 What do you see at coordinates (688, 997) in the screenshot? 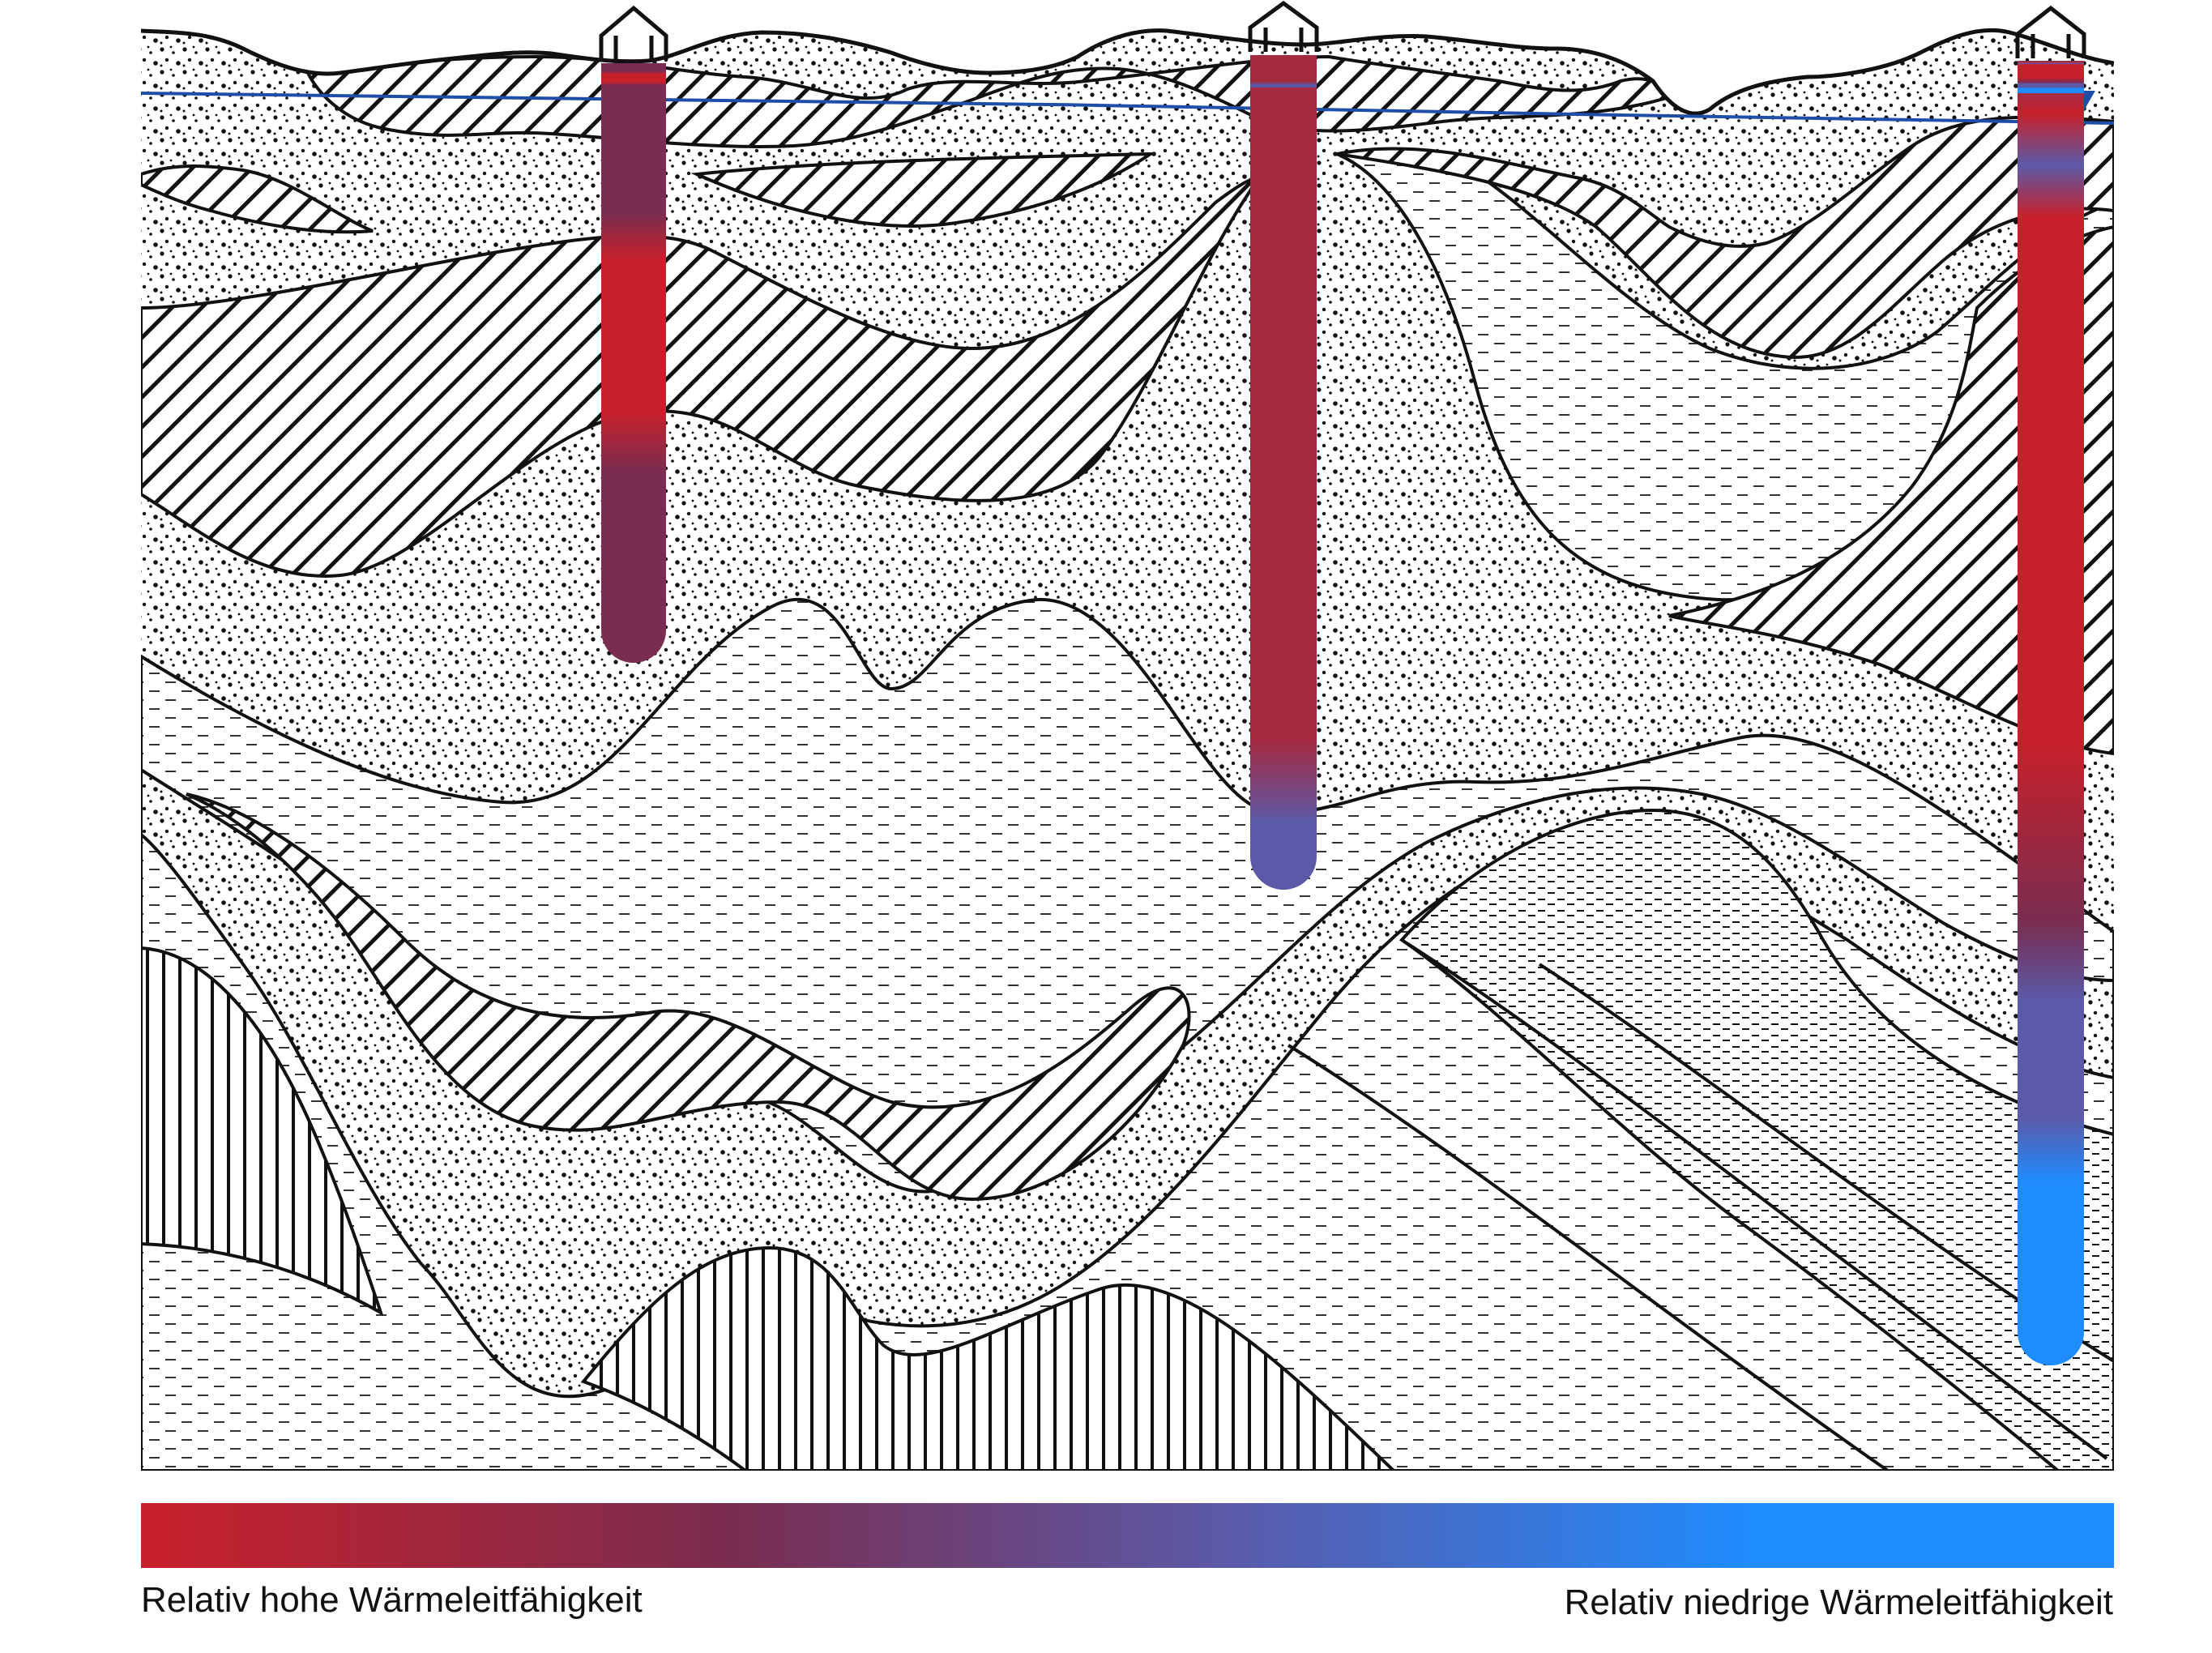
I see `diagonal-layer-lower` at bounding box center [688, 997].